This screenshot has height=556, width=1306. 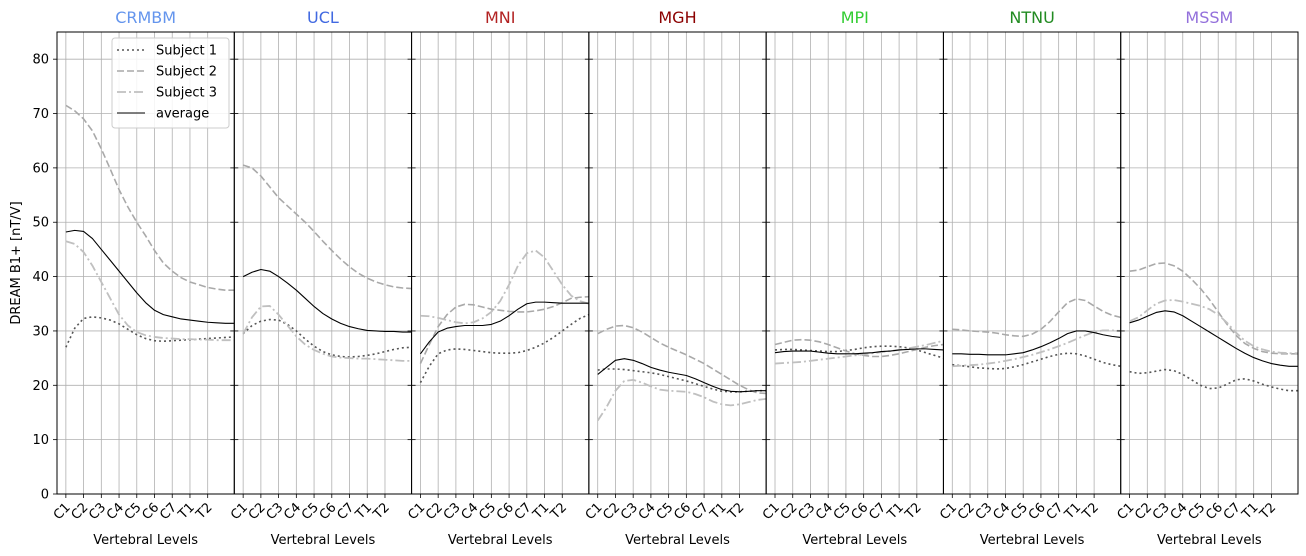 I want to click on y-tick-label: 80, so click(x=40, y=60).